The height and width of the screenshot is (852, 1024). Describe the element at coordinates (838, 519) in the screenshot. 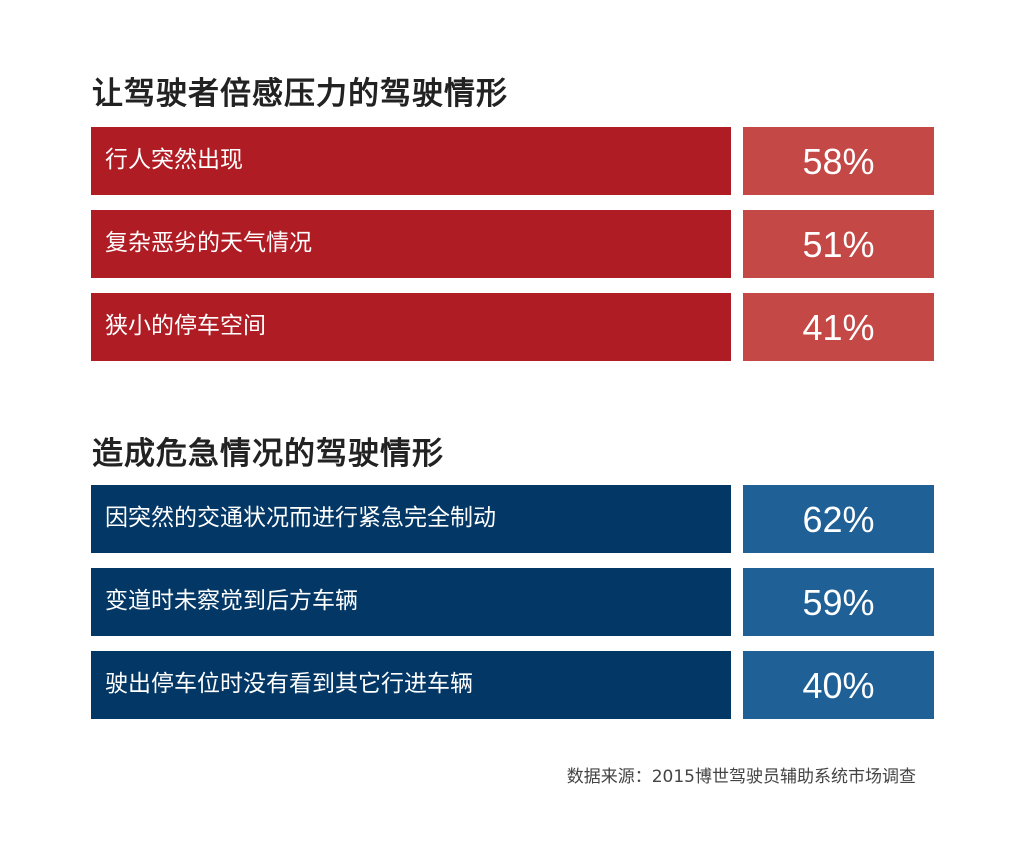

I see `row-value: 62%` at that location.